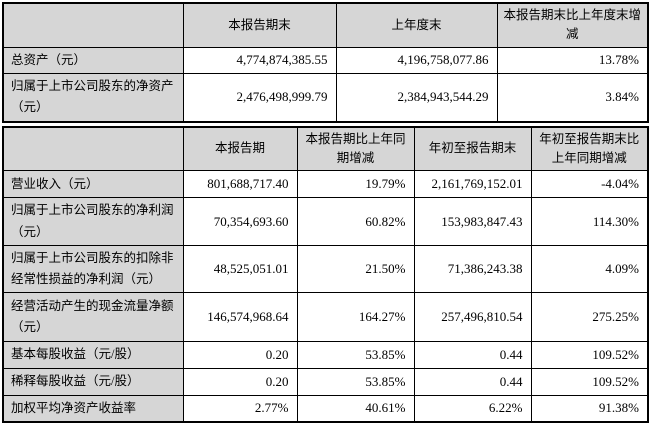  I want to click on table-row: 本报告期末 上年度末 本报告期末比上年度末增减, so click(325, 25).